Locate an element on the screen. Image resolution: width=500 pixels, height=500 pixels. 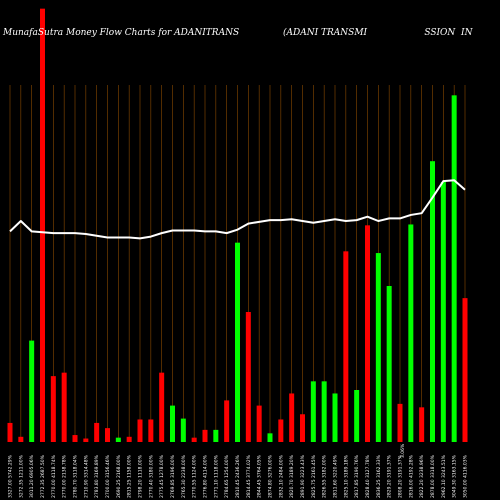
x-tick-label: 2775.45 1278.00% is located at coordinates (162, 476).